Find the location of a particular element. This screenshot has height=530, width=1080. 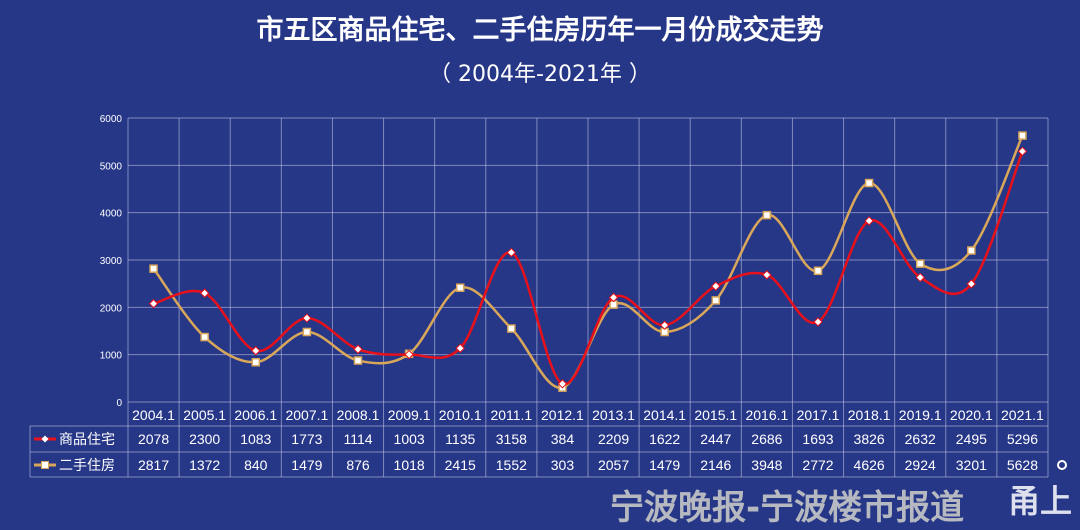

chart-subtitle: （ 2004年-2021年 ） is located at coordinates (540, 74).